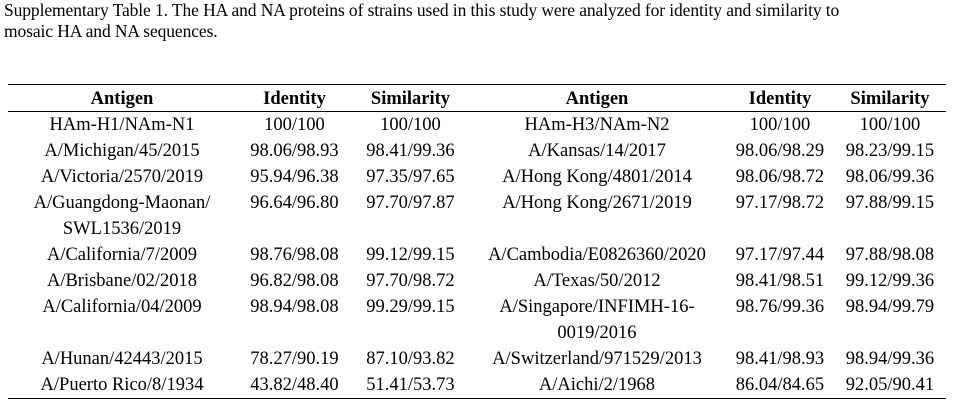 The width and height of the screenshot is (963, 413). Describe the element at coordinates (597, 203) in the screenshot. I see `table-cell: A/Hong Kong/2671/2019` at that location.